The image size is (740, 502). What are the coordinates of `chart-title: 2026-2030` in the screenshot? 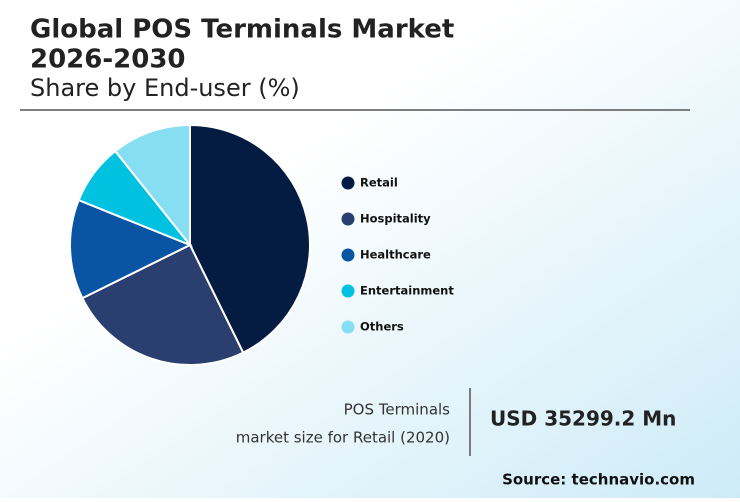 It's located at (108, 60).